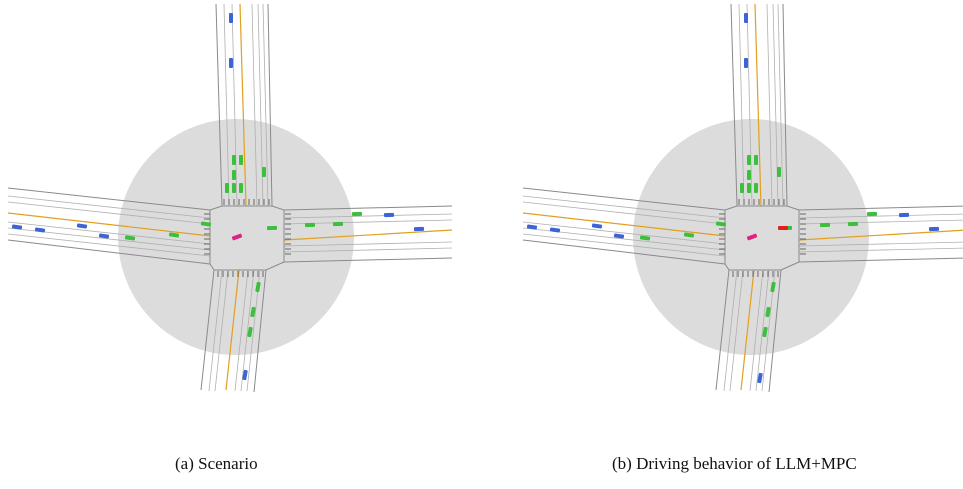  What do you see at coordinates (783, 228) in the screenshot?
I see `highlighted-vehicle` at bounding box center [783, 228].